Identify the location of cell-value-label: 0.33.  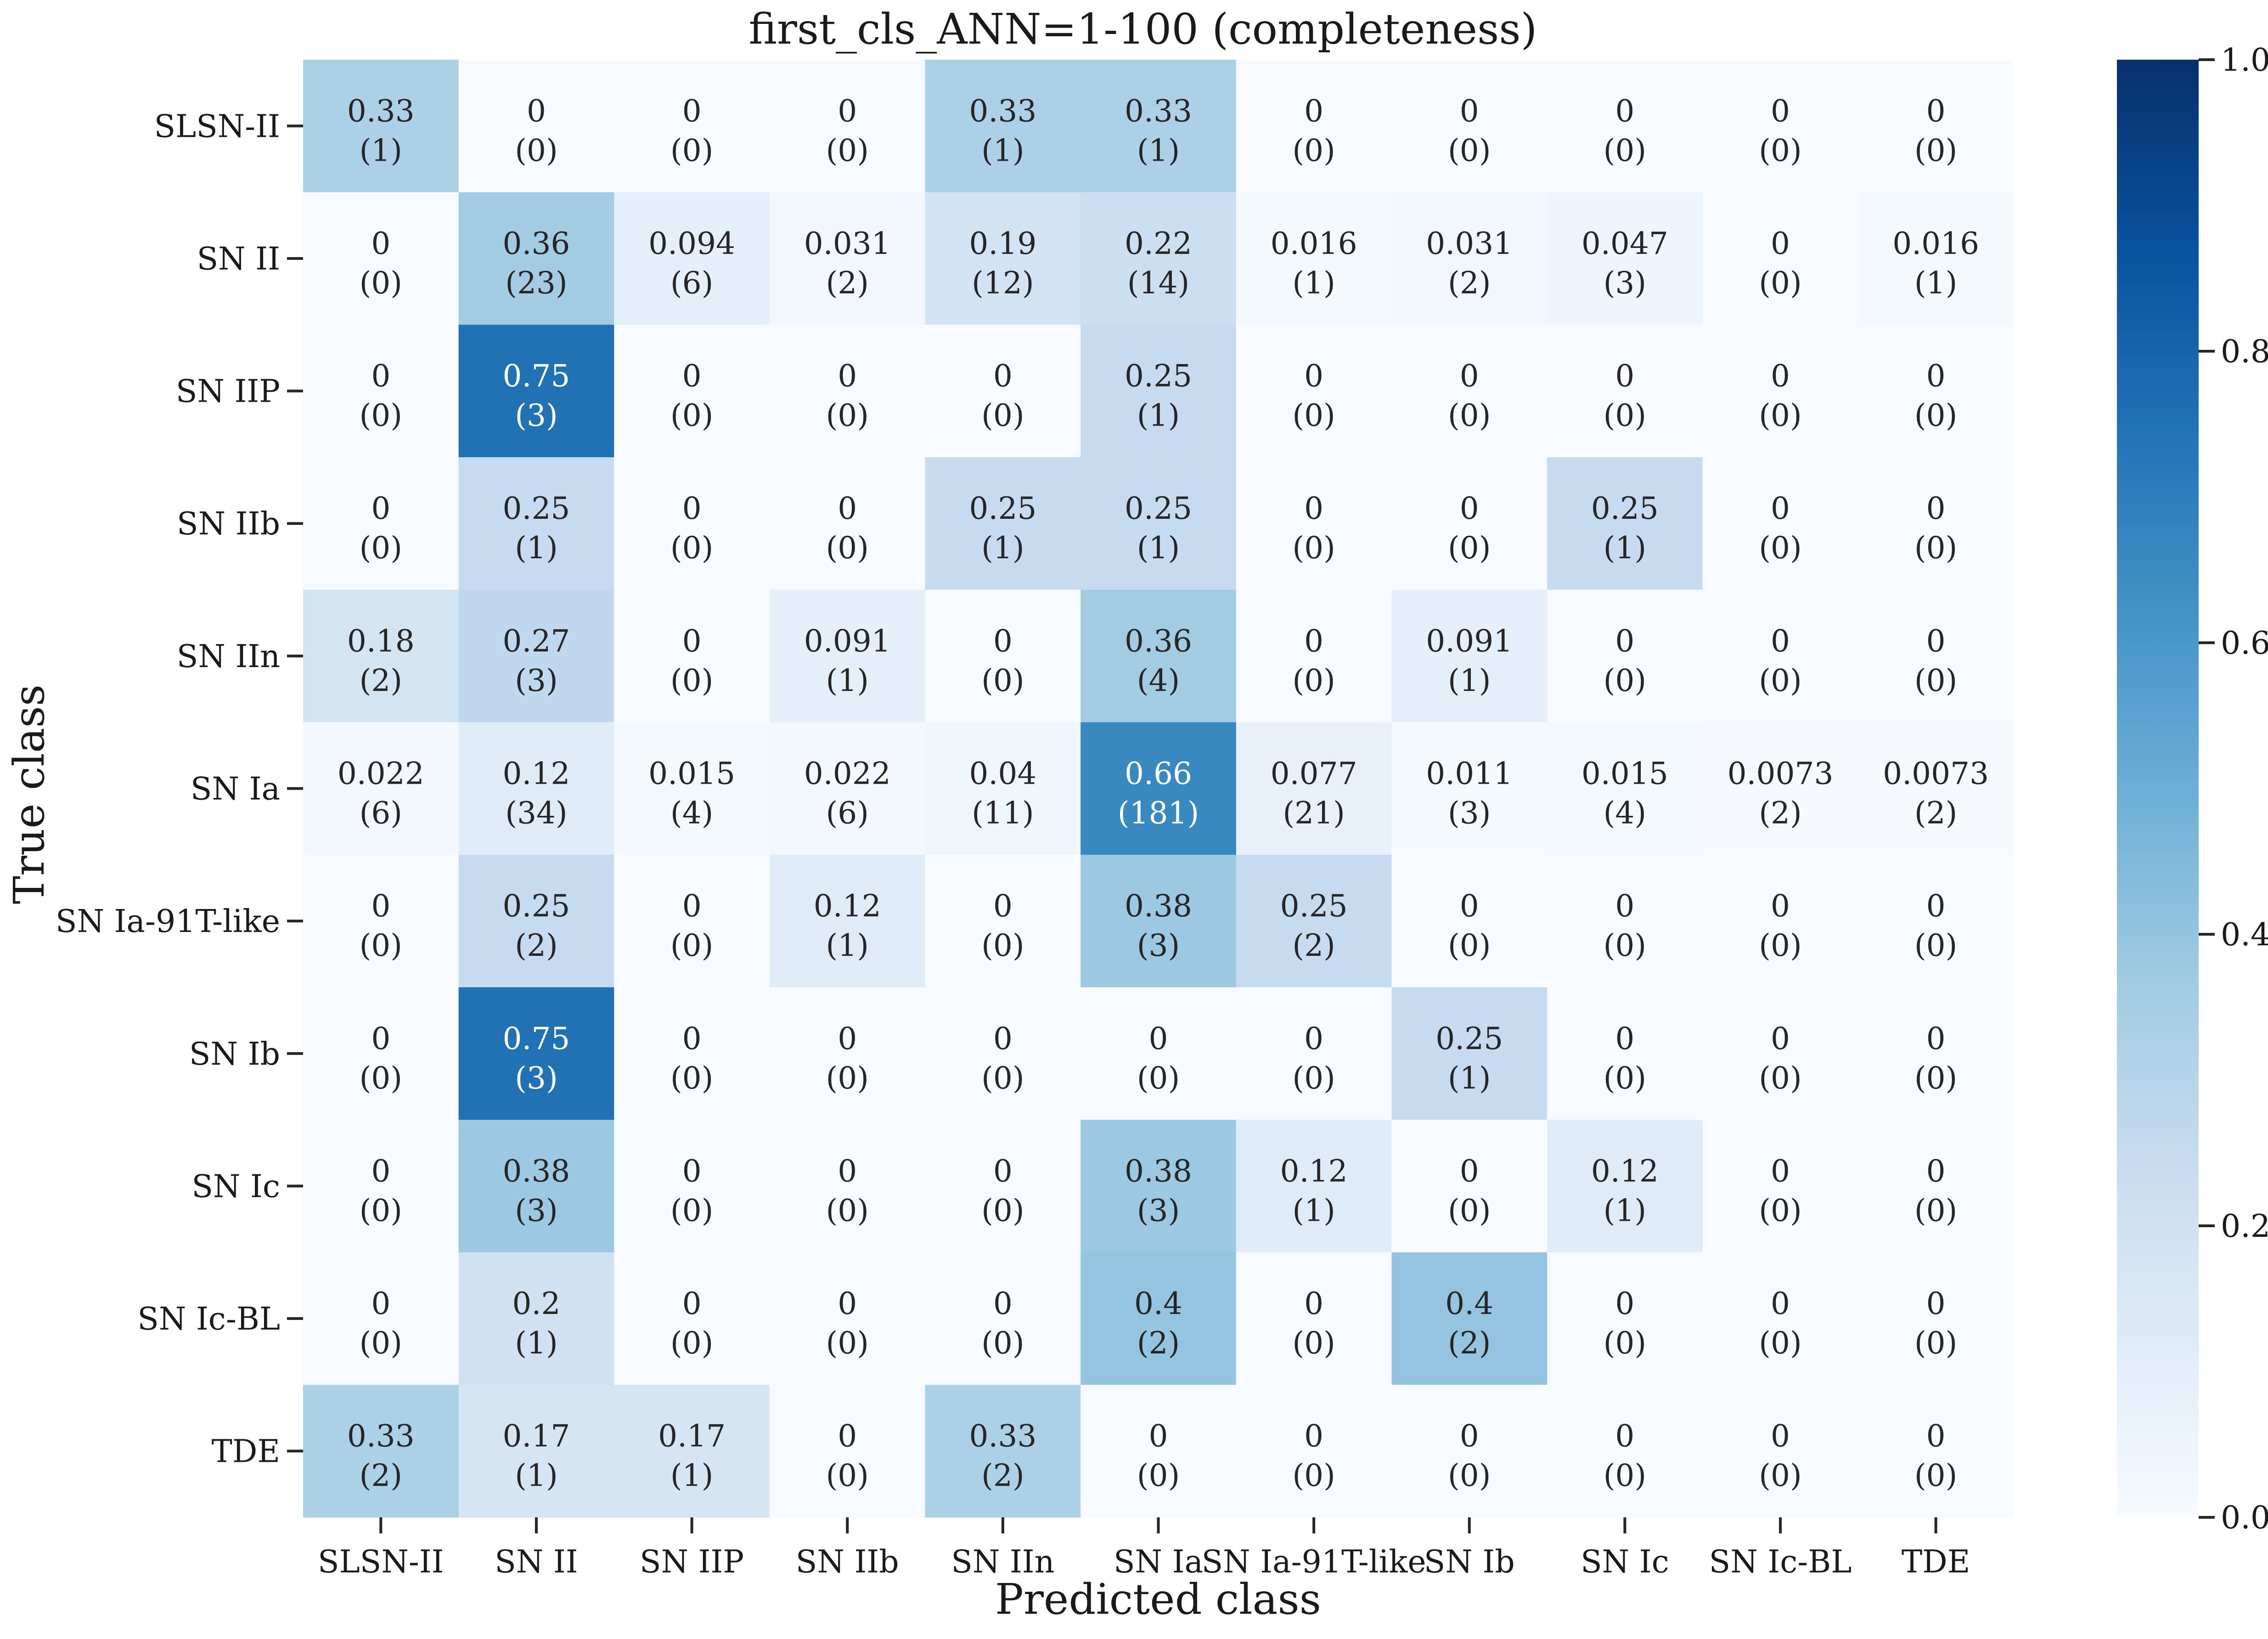
(1003, 111).